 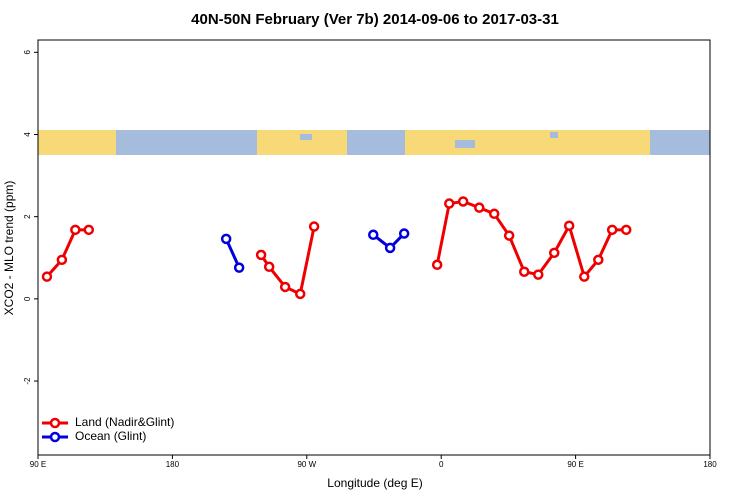 What do you see at coordinates (110, 436) in the screenshot?
I see `legend-label: Ocean (Glint)` at bounding box center [110, 436].